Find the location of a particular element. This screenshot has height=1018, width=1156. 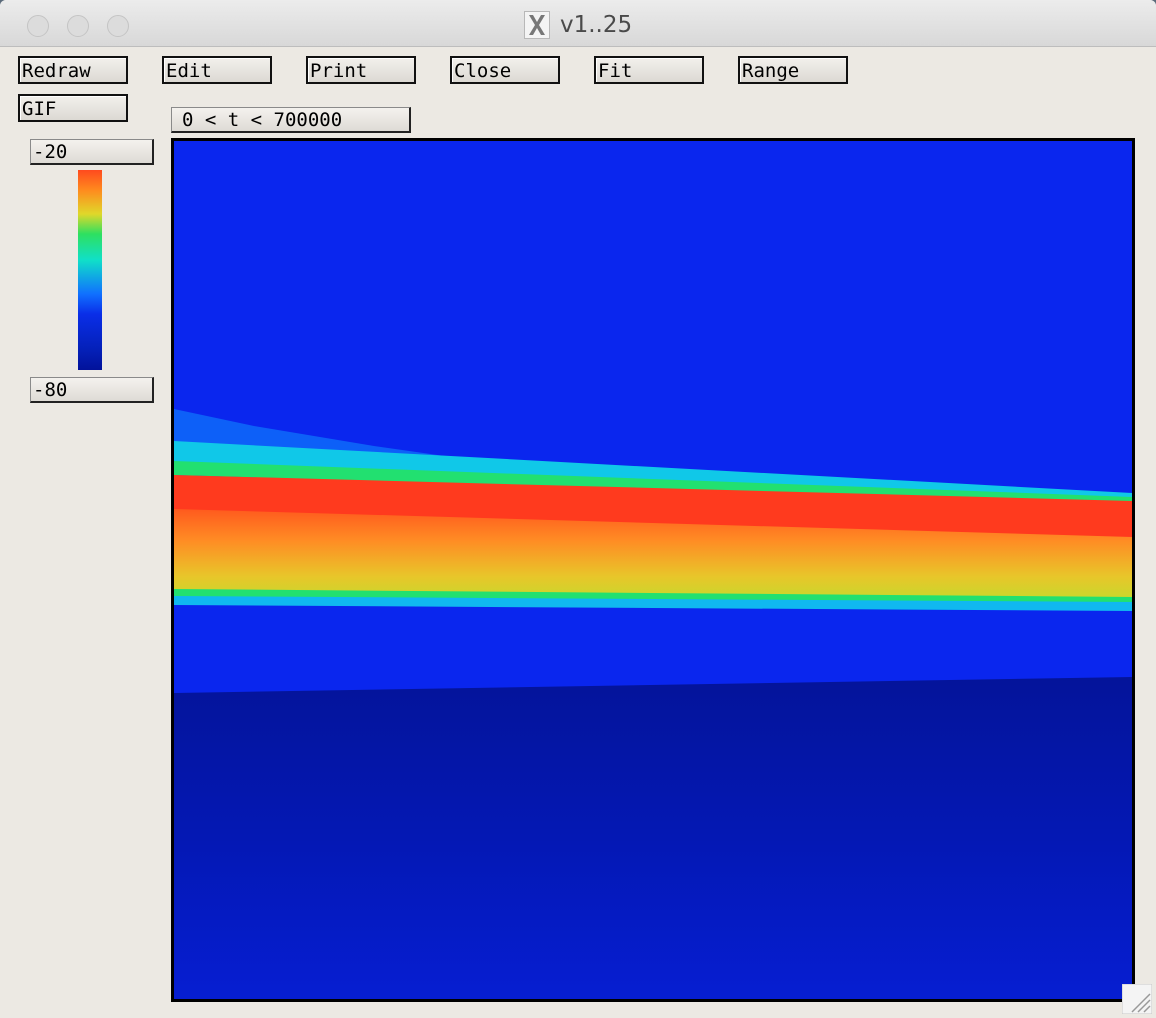

resize-grip-icon is located at coordinates (1137, 999).